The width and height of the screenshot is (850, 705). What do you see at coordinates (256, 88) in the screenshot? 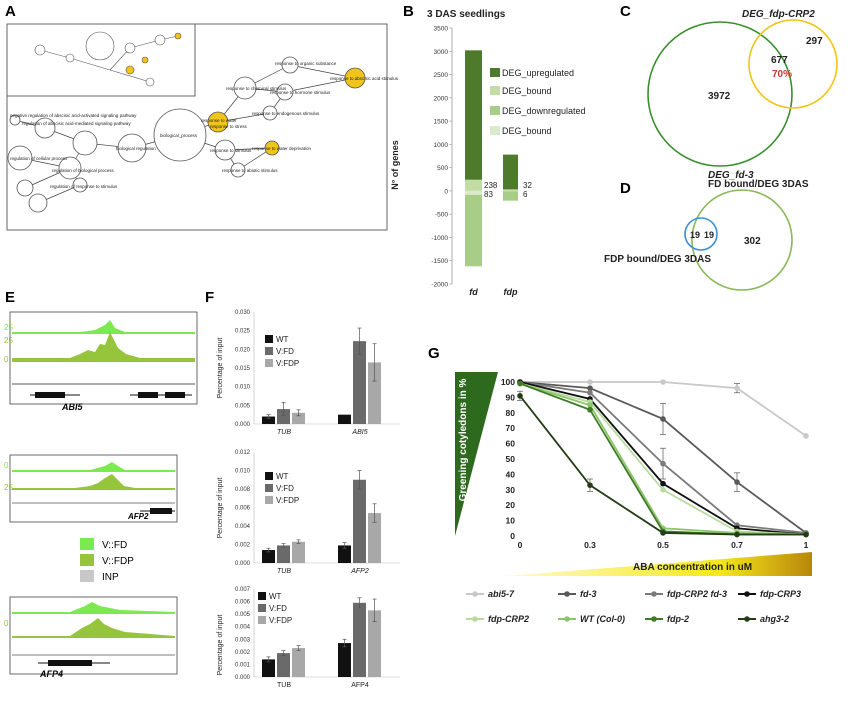
I see `go-label: response to chemical stimulus` at bounding box center [256, 88].